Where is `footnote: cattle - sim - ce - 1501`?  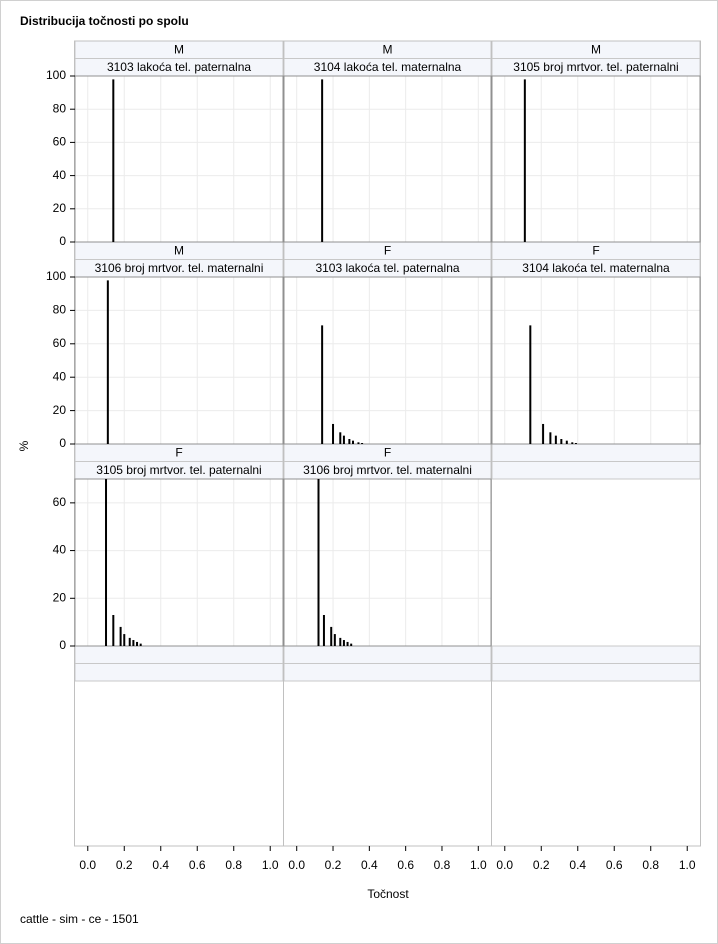
footnote: cattle - sim - ce - 1501 is located at coordinates (79, 919).